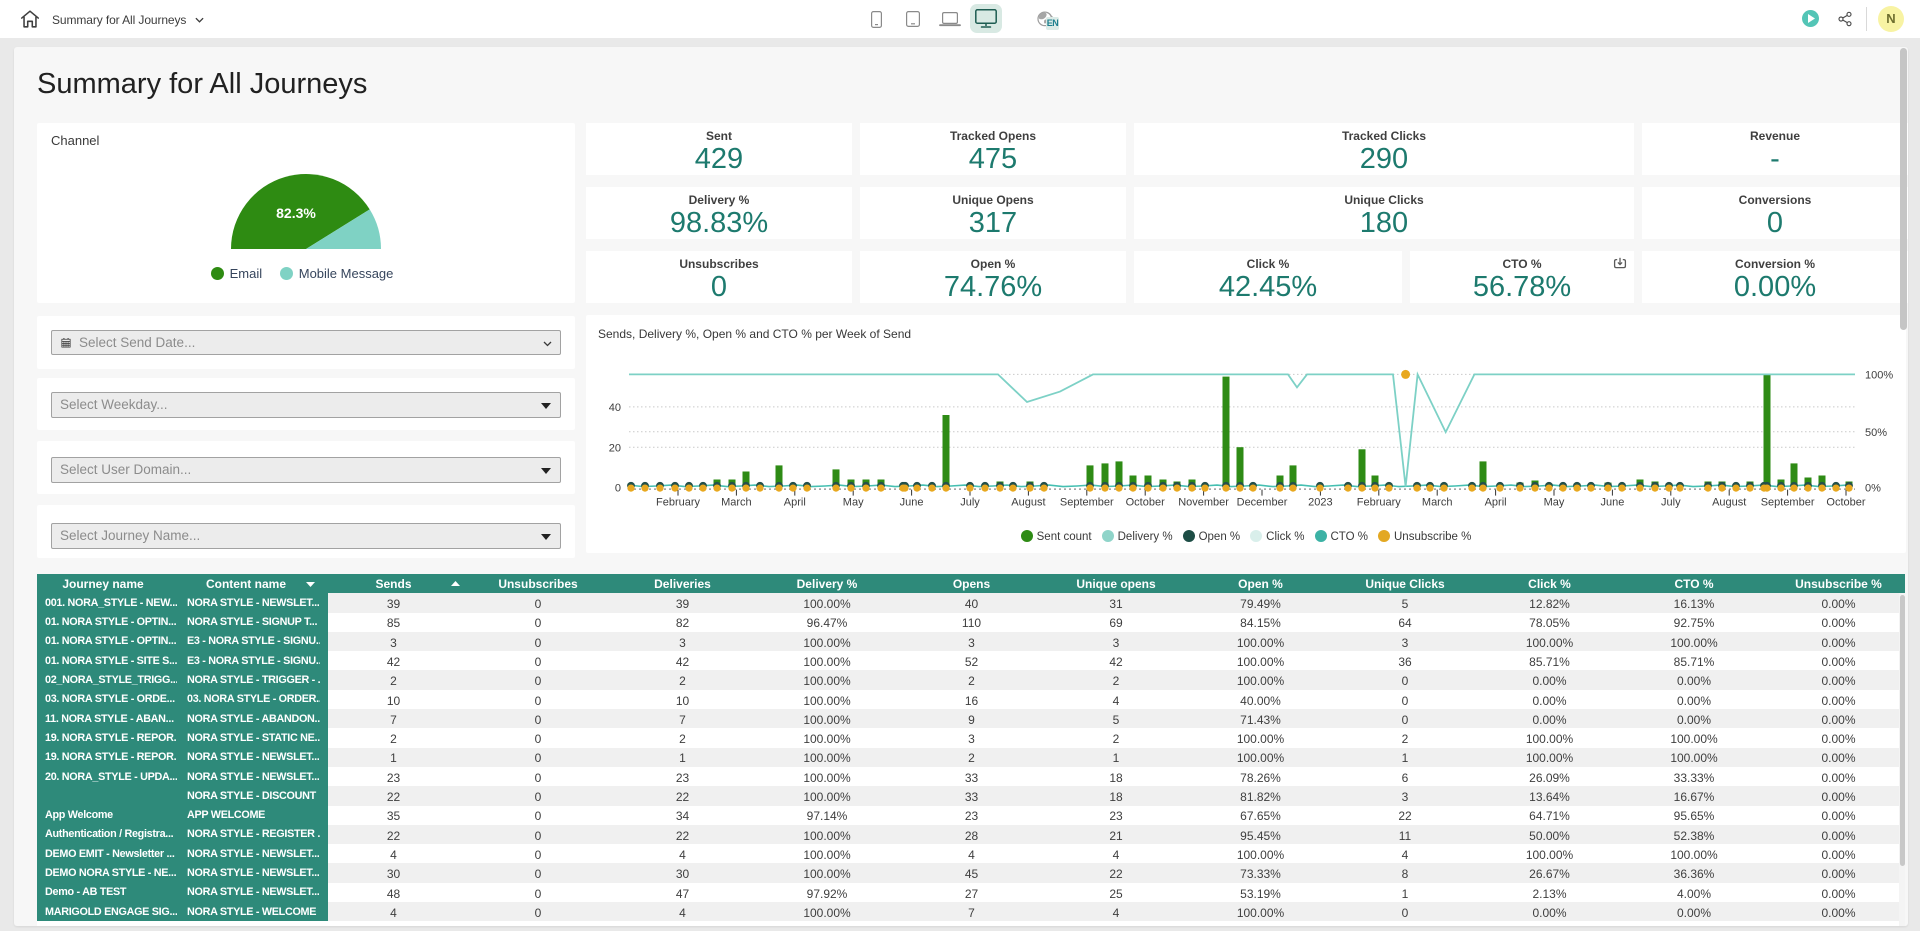  Describe the element at coordinates (1320, 503) in the screenshot. I see `svg-text: 2023` at that location.